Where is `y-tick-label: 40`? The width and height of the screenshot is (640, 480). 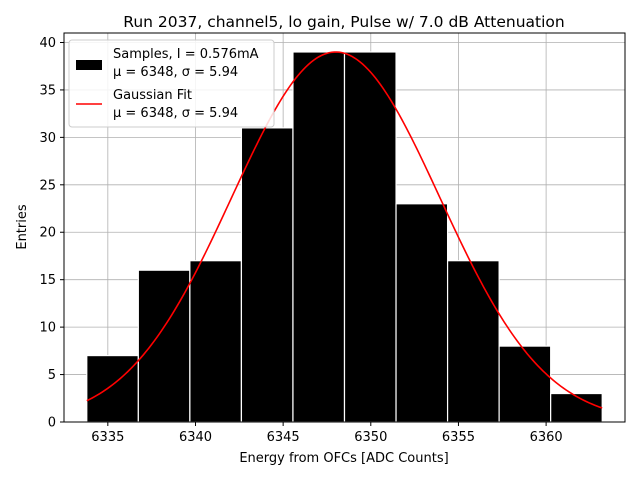 y-tick-label: 40 is located at coordinates (47, 43).